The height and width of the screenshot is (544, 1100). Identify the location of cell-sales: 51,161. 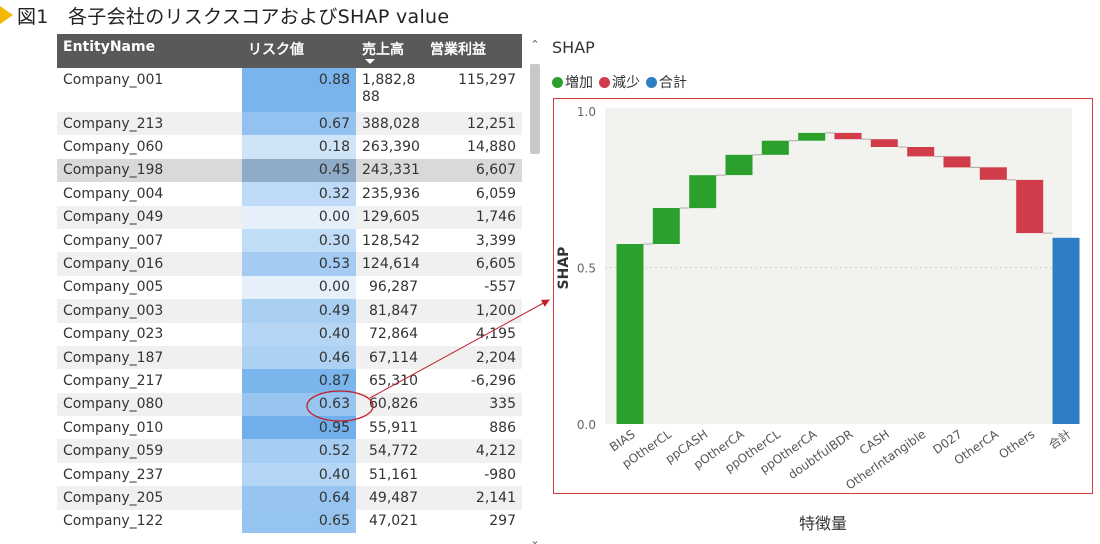
(393, 474).